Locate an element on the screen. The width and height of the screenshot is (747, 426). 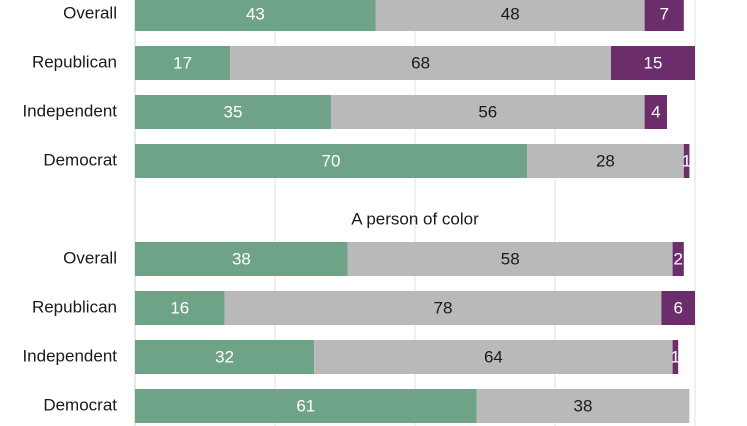
data-label: 56 is located at coordinates (487, 111).